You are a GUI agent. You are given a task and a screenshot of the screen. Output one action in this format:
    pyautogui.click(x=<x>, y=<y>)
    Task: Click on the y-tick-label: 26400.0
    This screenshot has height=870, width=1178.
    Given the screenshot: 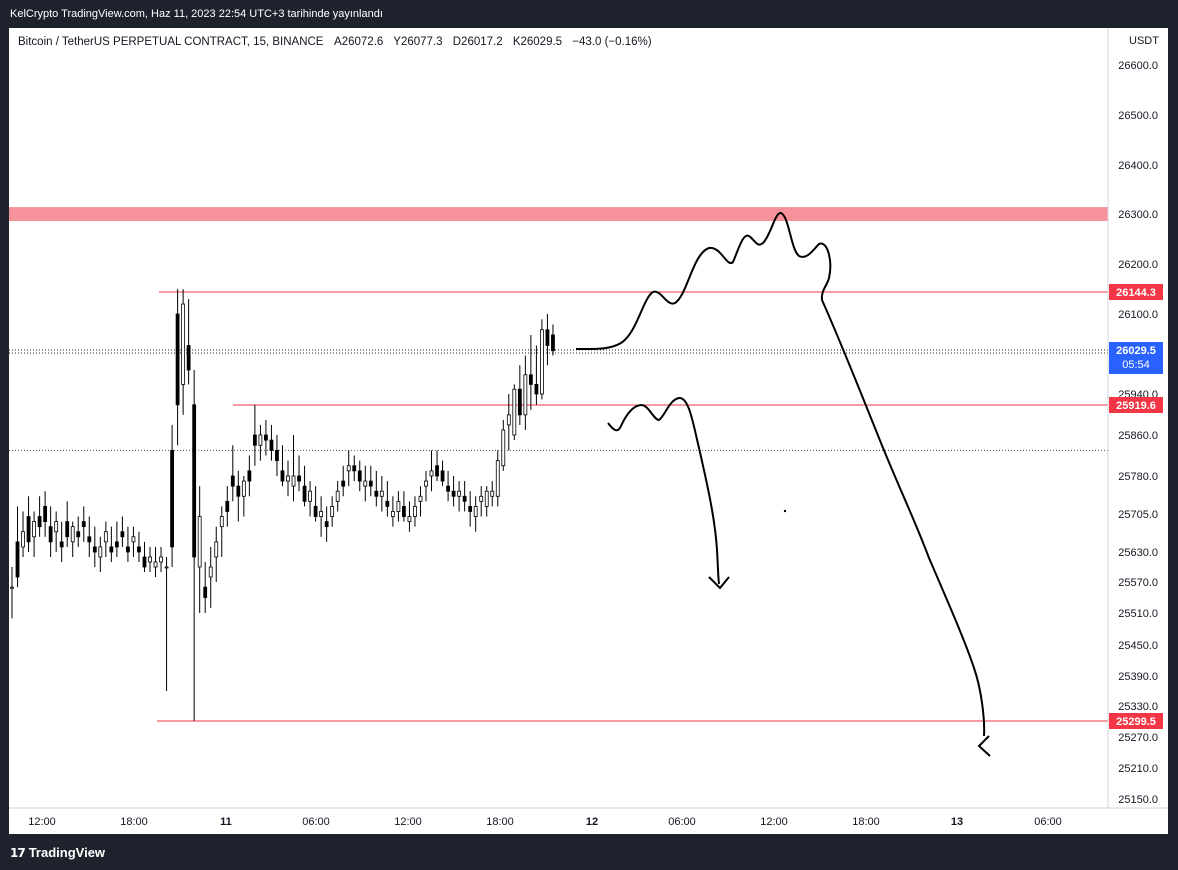 What is the action you would take?
    pyautogui.click(x=1138, y=166)
    